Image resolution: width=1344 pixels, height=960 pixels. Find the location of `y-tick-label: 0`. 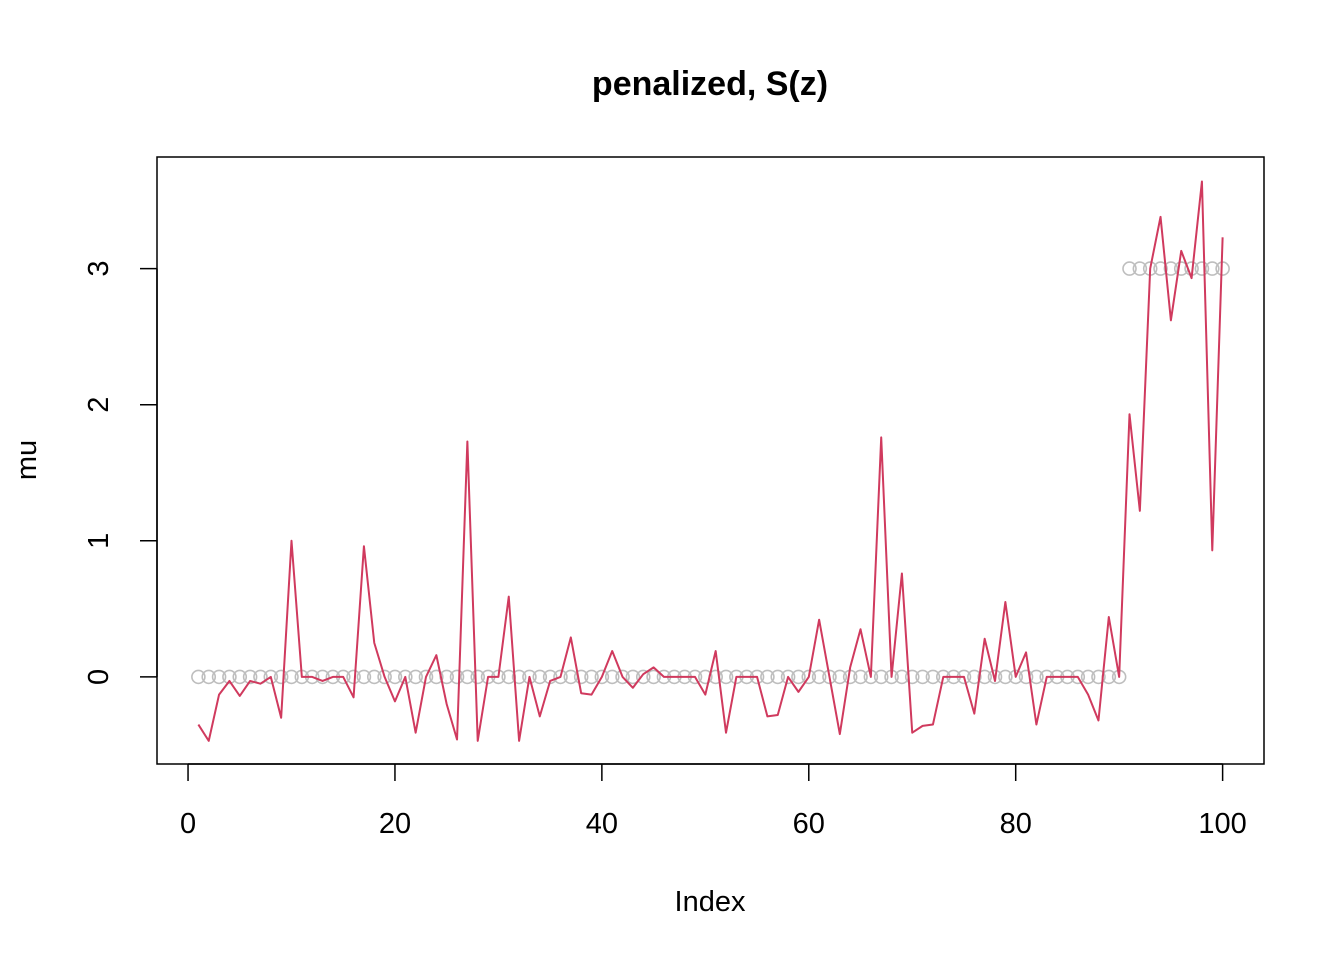

y-tick-label: 0 is located at coordinates (99, 677).